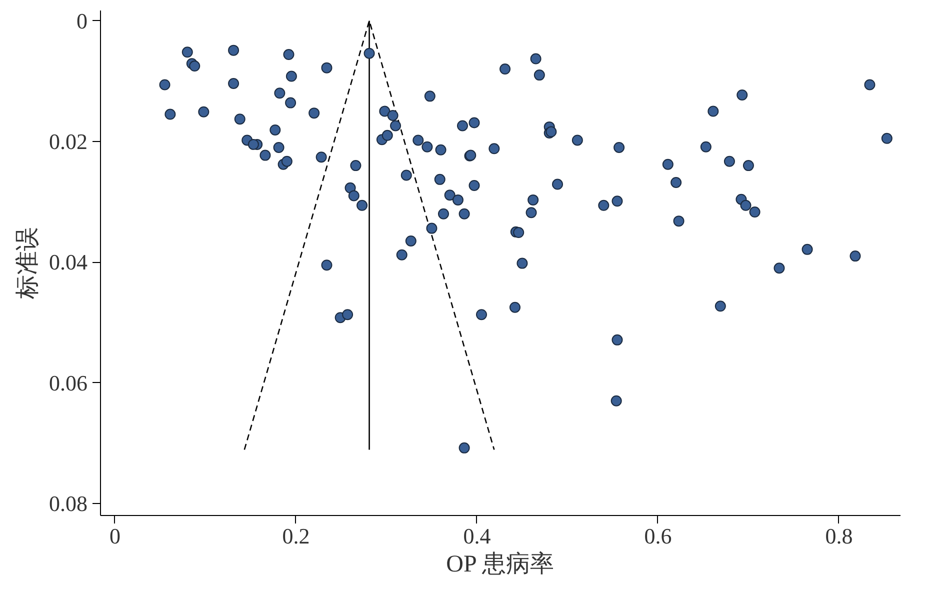 Image resolution: width=927 pixels, height=597 pixels. What do you see at coordinates (658, 536) in the screenshot?
I see `x-tick-label: 0.6` at bounding box center [658, 536].